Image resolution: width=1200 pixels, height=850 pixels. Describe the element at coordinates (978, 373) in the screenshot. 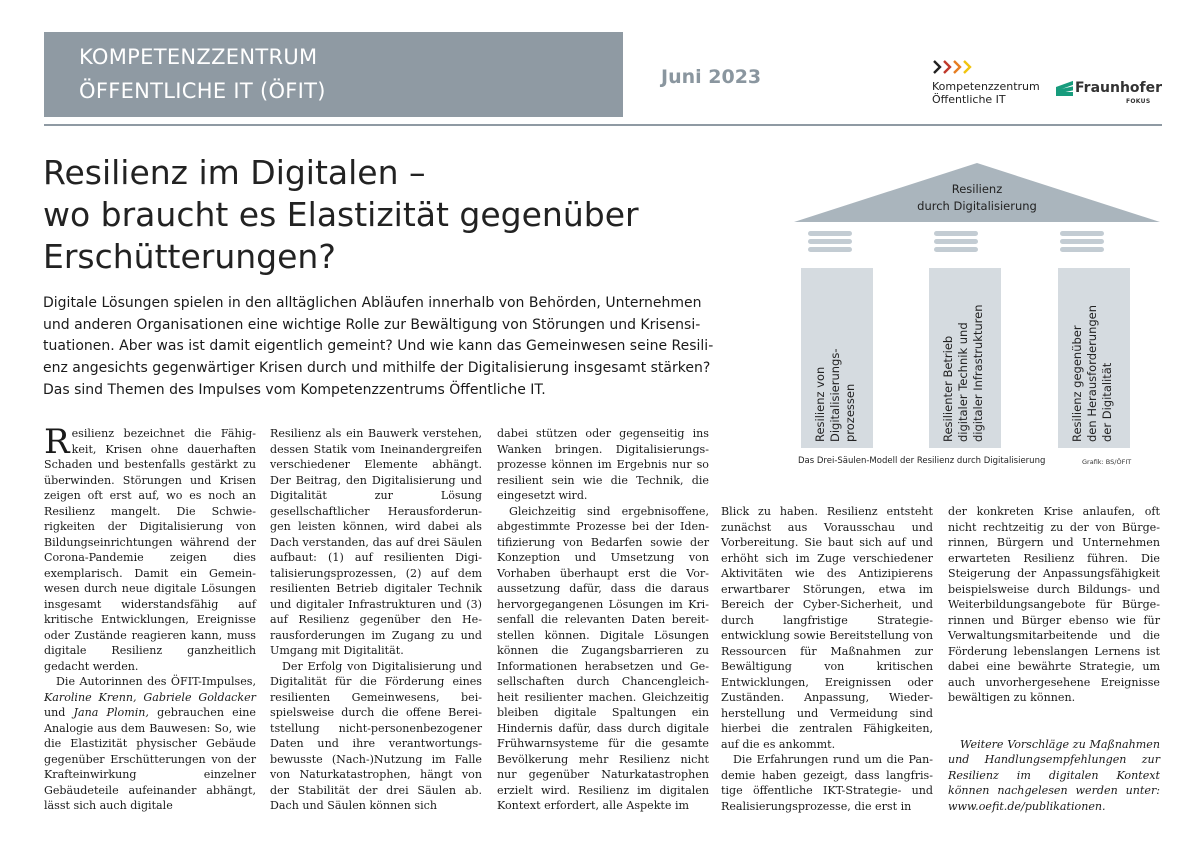

I see `pillar-2-label-3: digitaler Infrastrukturen` at that location.